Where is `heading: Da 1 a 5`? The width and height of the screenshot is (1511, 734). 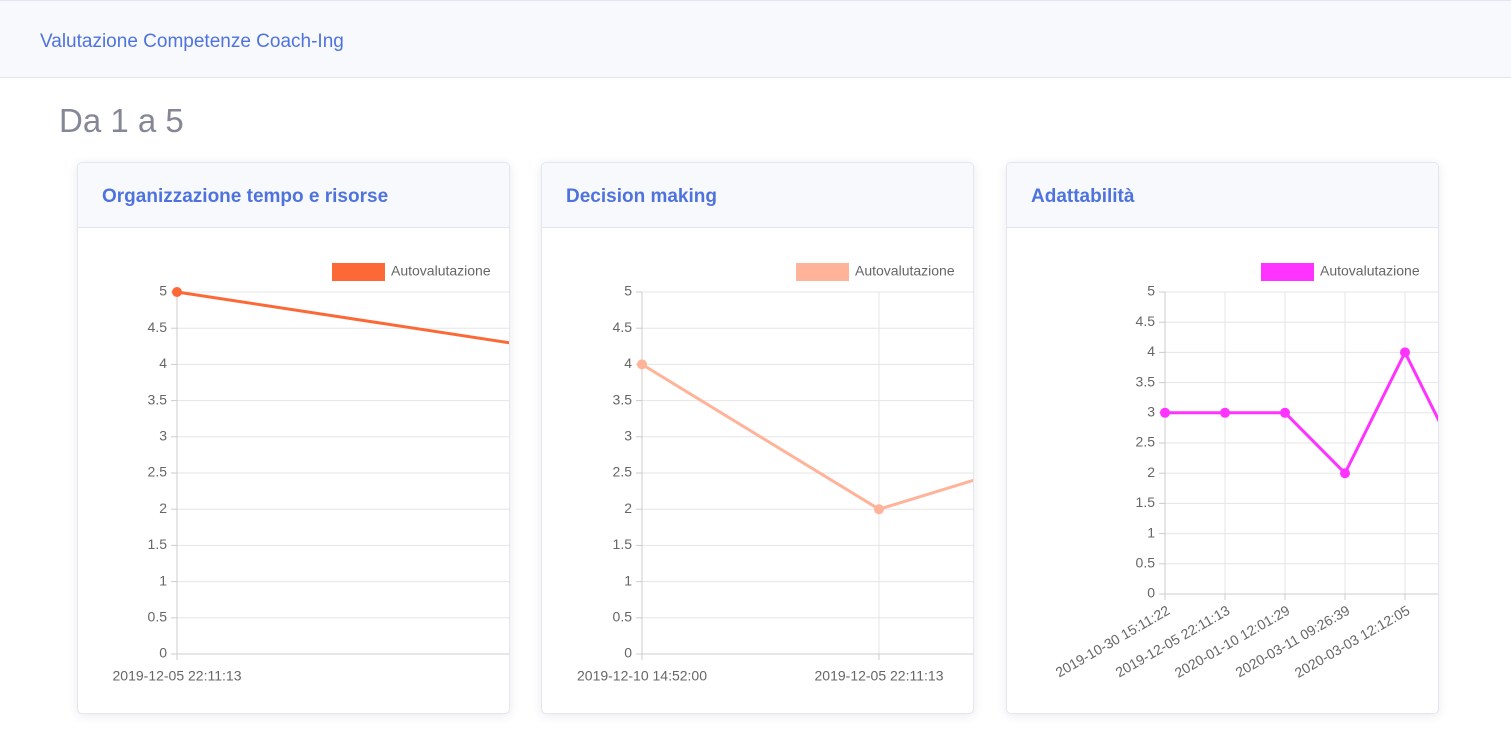 heading: Da 1 a 5 is located at coordinates (121, 120).